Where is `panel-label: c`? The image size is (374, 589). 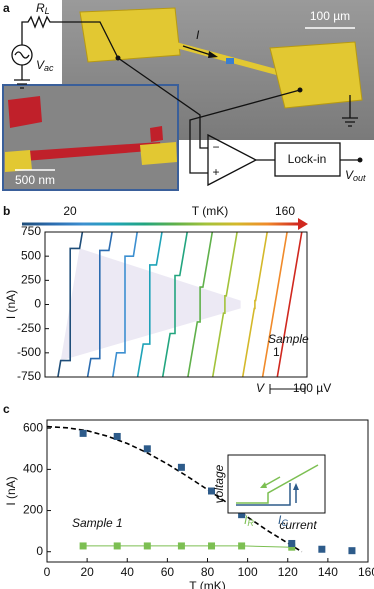
panel-label: c is located at coordinates (6, 409).